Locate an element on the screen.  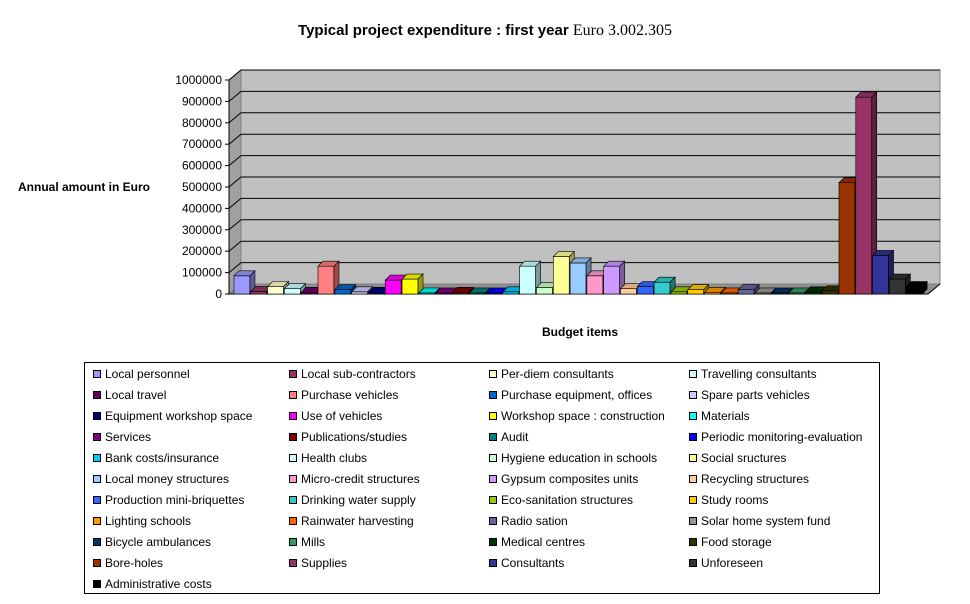
legend-label: Per-diem consultants is located at coordinates (557, 374).